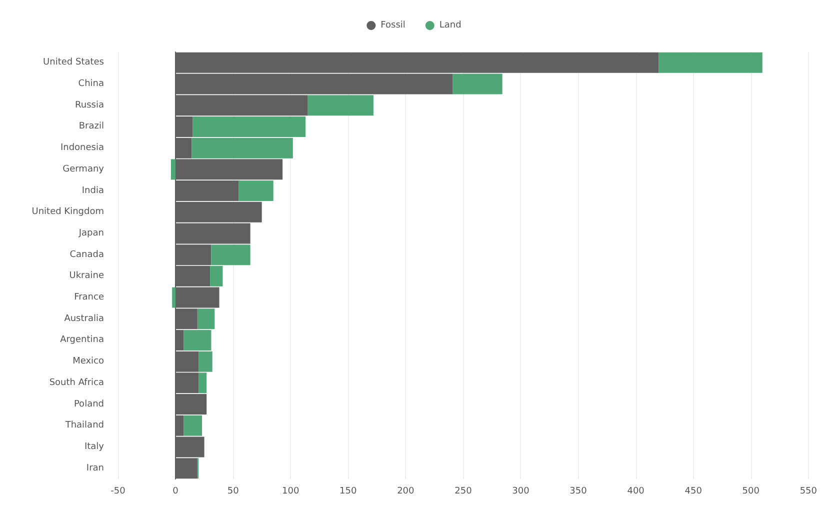 The height and width of the screenshot is (513, 828). Describe the element at coordinates (118, 491) in the screenshot. I see `x-tick-label: -50` at that location.